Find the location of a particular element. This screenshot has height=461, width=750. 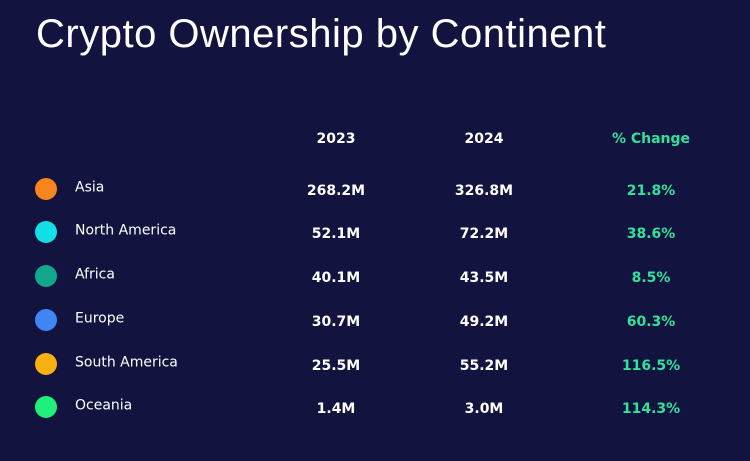

row-label: Africa is located at coordinates (95, 274).